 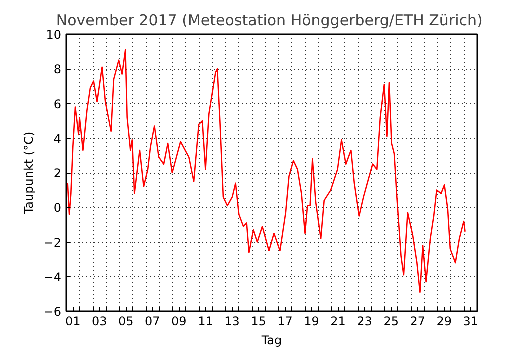 What do you see at coordinates (100, 321) in the screenshot?
I see `x-tick-label: 03` at bounding box center [100, 321].